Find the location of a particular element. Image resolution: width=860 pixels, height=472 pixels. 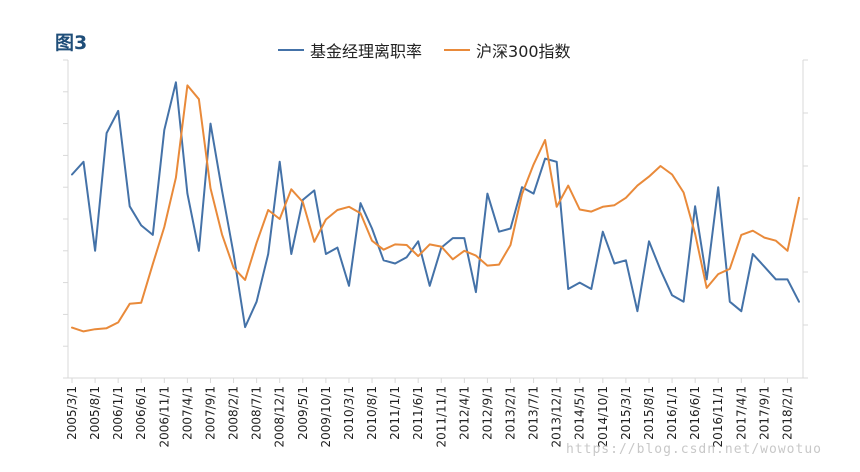

legend-swatch-csi300 is located at coordinates (457, 50).